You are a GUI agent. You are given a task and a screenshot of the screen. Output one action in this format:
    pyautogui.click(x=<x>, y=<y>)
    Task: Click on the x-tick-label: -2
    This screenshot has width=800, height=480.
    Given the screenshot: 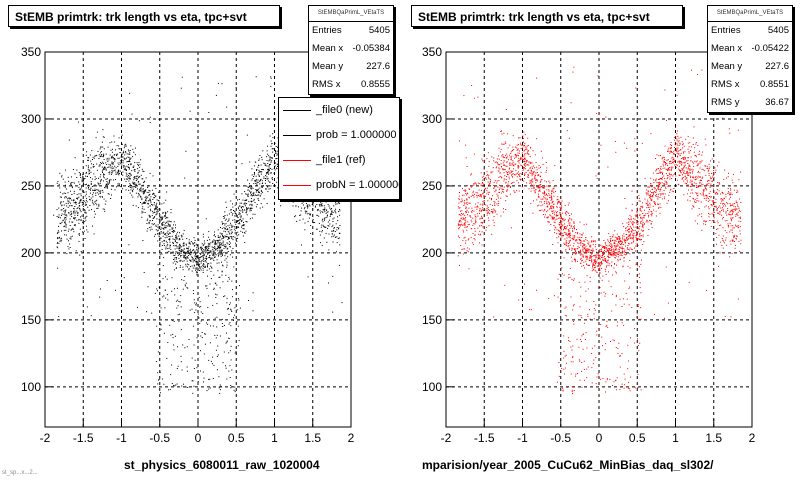 What is the action you would take?
    pyautogui.click(x=45, y=438)
    